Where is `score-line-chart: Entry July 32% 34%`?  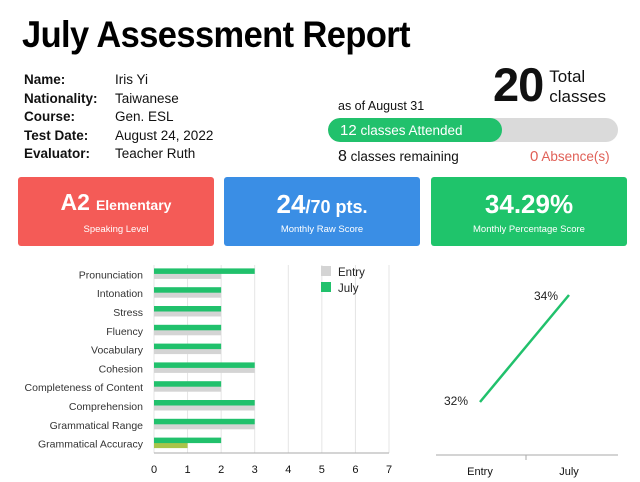 score-line-chart: Entry July 32% 34% is located at coordinates (527, 383).